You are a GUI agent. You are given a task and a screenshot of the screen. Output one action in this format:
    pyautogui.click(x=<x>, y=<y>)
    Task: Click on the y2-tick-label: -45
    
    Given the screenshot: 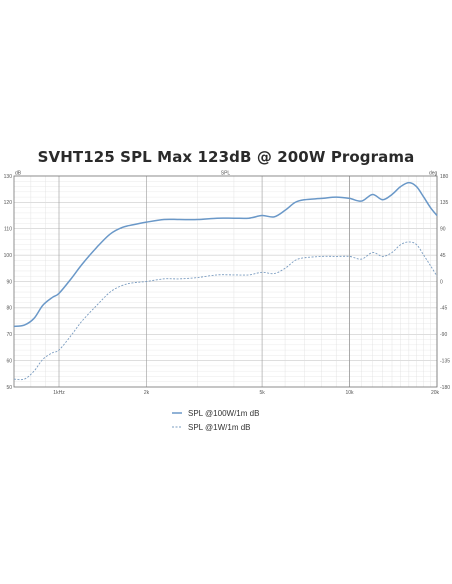 What is the action you would take?
    pyautogui.click(x=443, y=309)
    